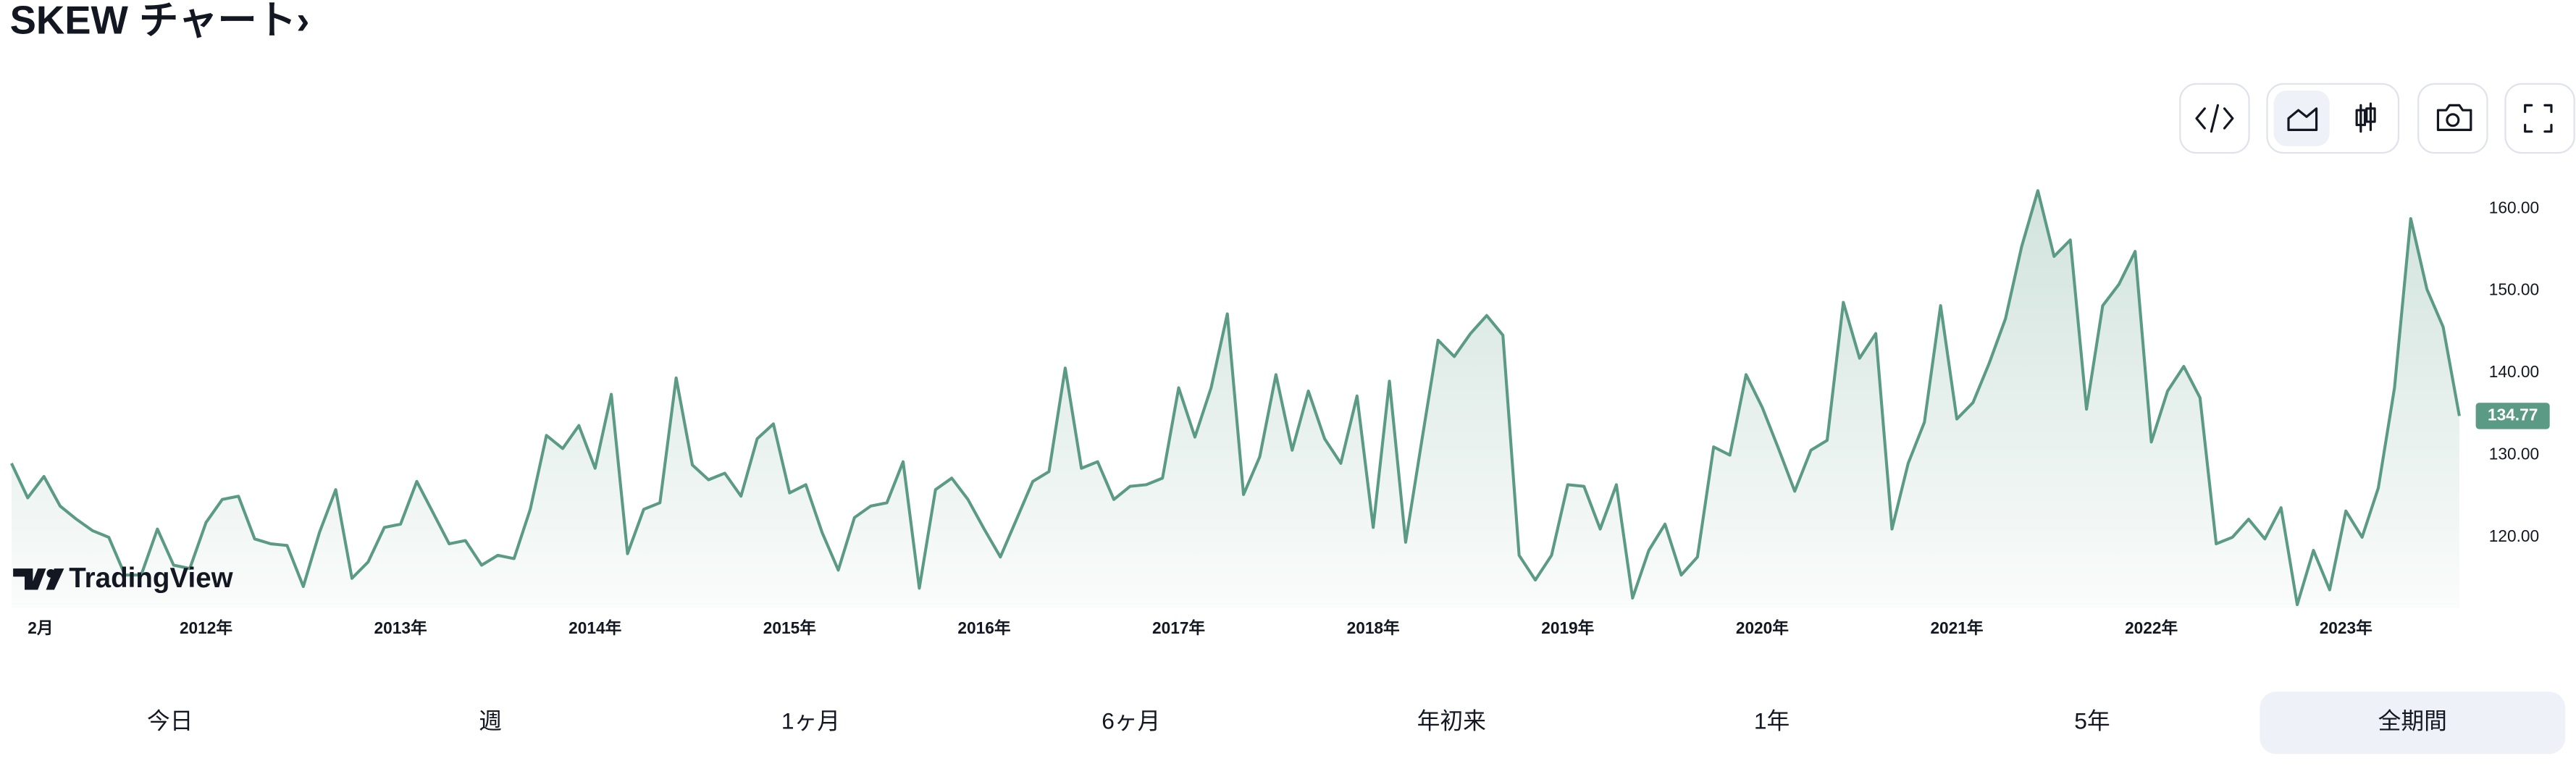 Image resolution: width=2576 pixels, height=769 pixels. I want to click on range-label: 今日, so click(170, 721).